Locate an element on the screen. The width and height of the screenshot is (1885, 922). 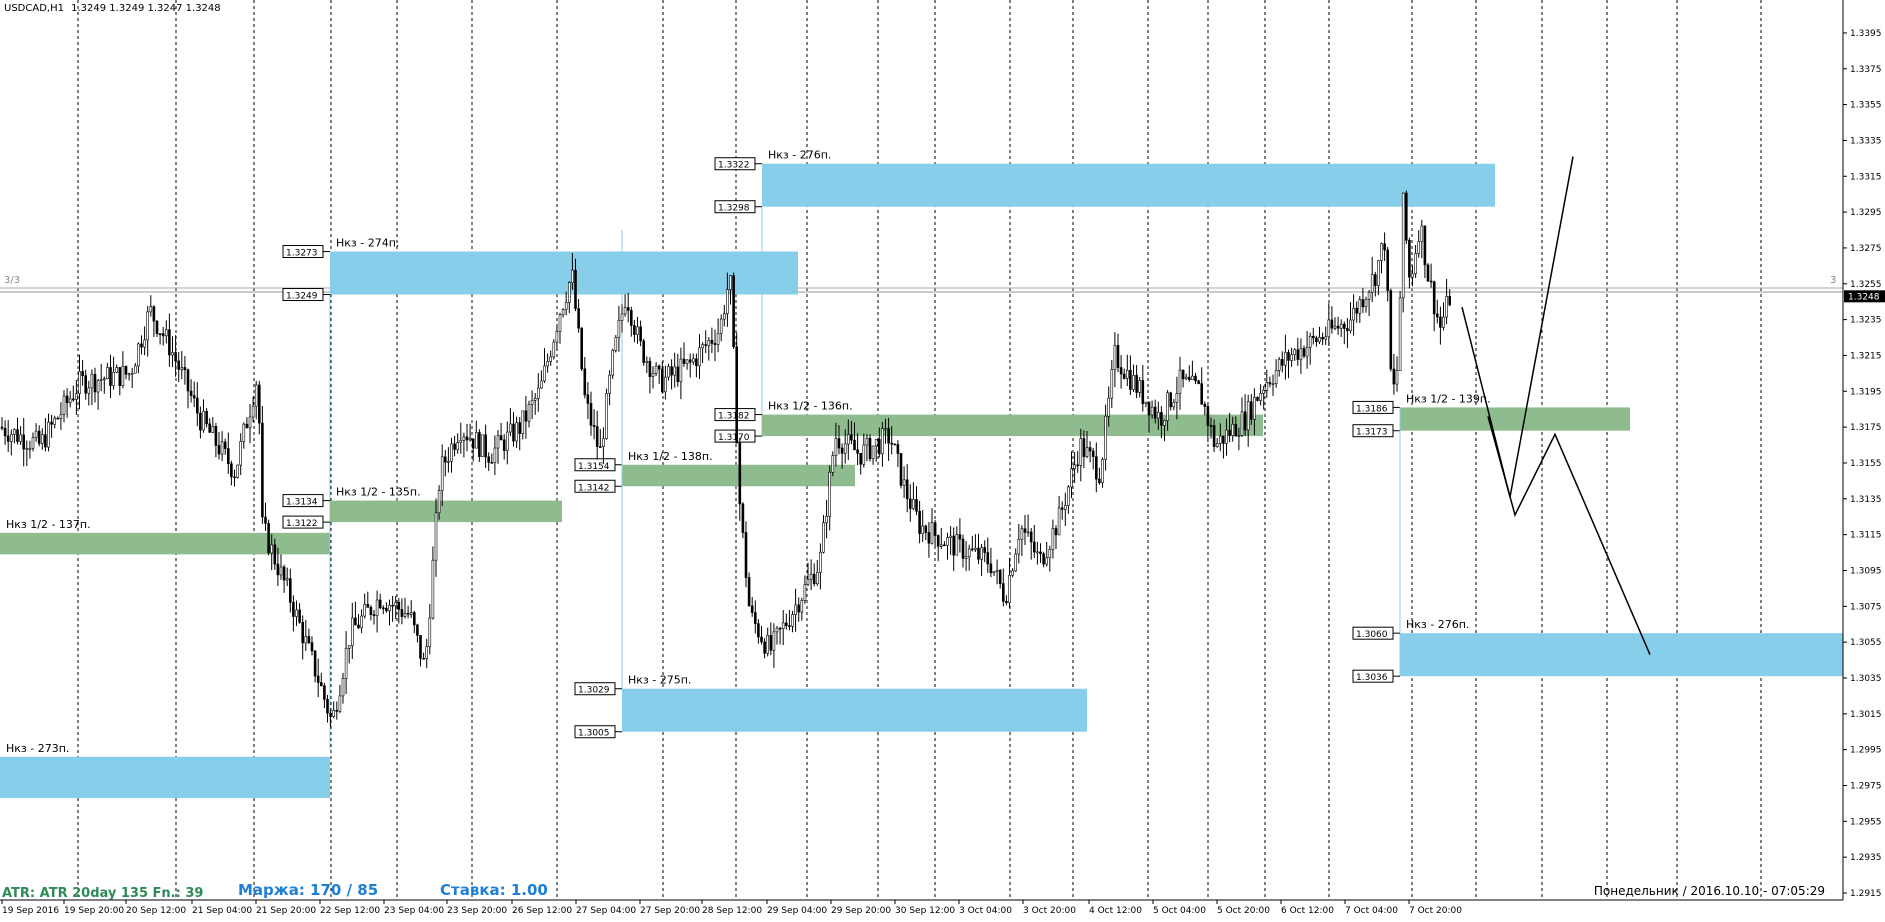
price-tick-label: 1.3315 is located at coordinates (1866, 177).